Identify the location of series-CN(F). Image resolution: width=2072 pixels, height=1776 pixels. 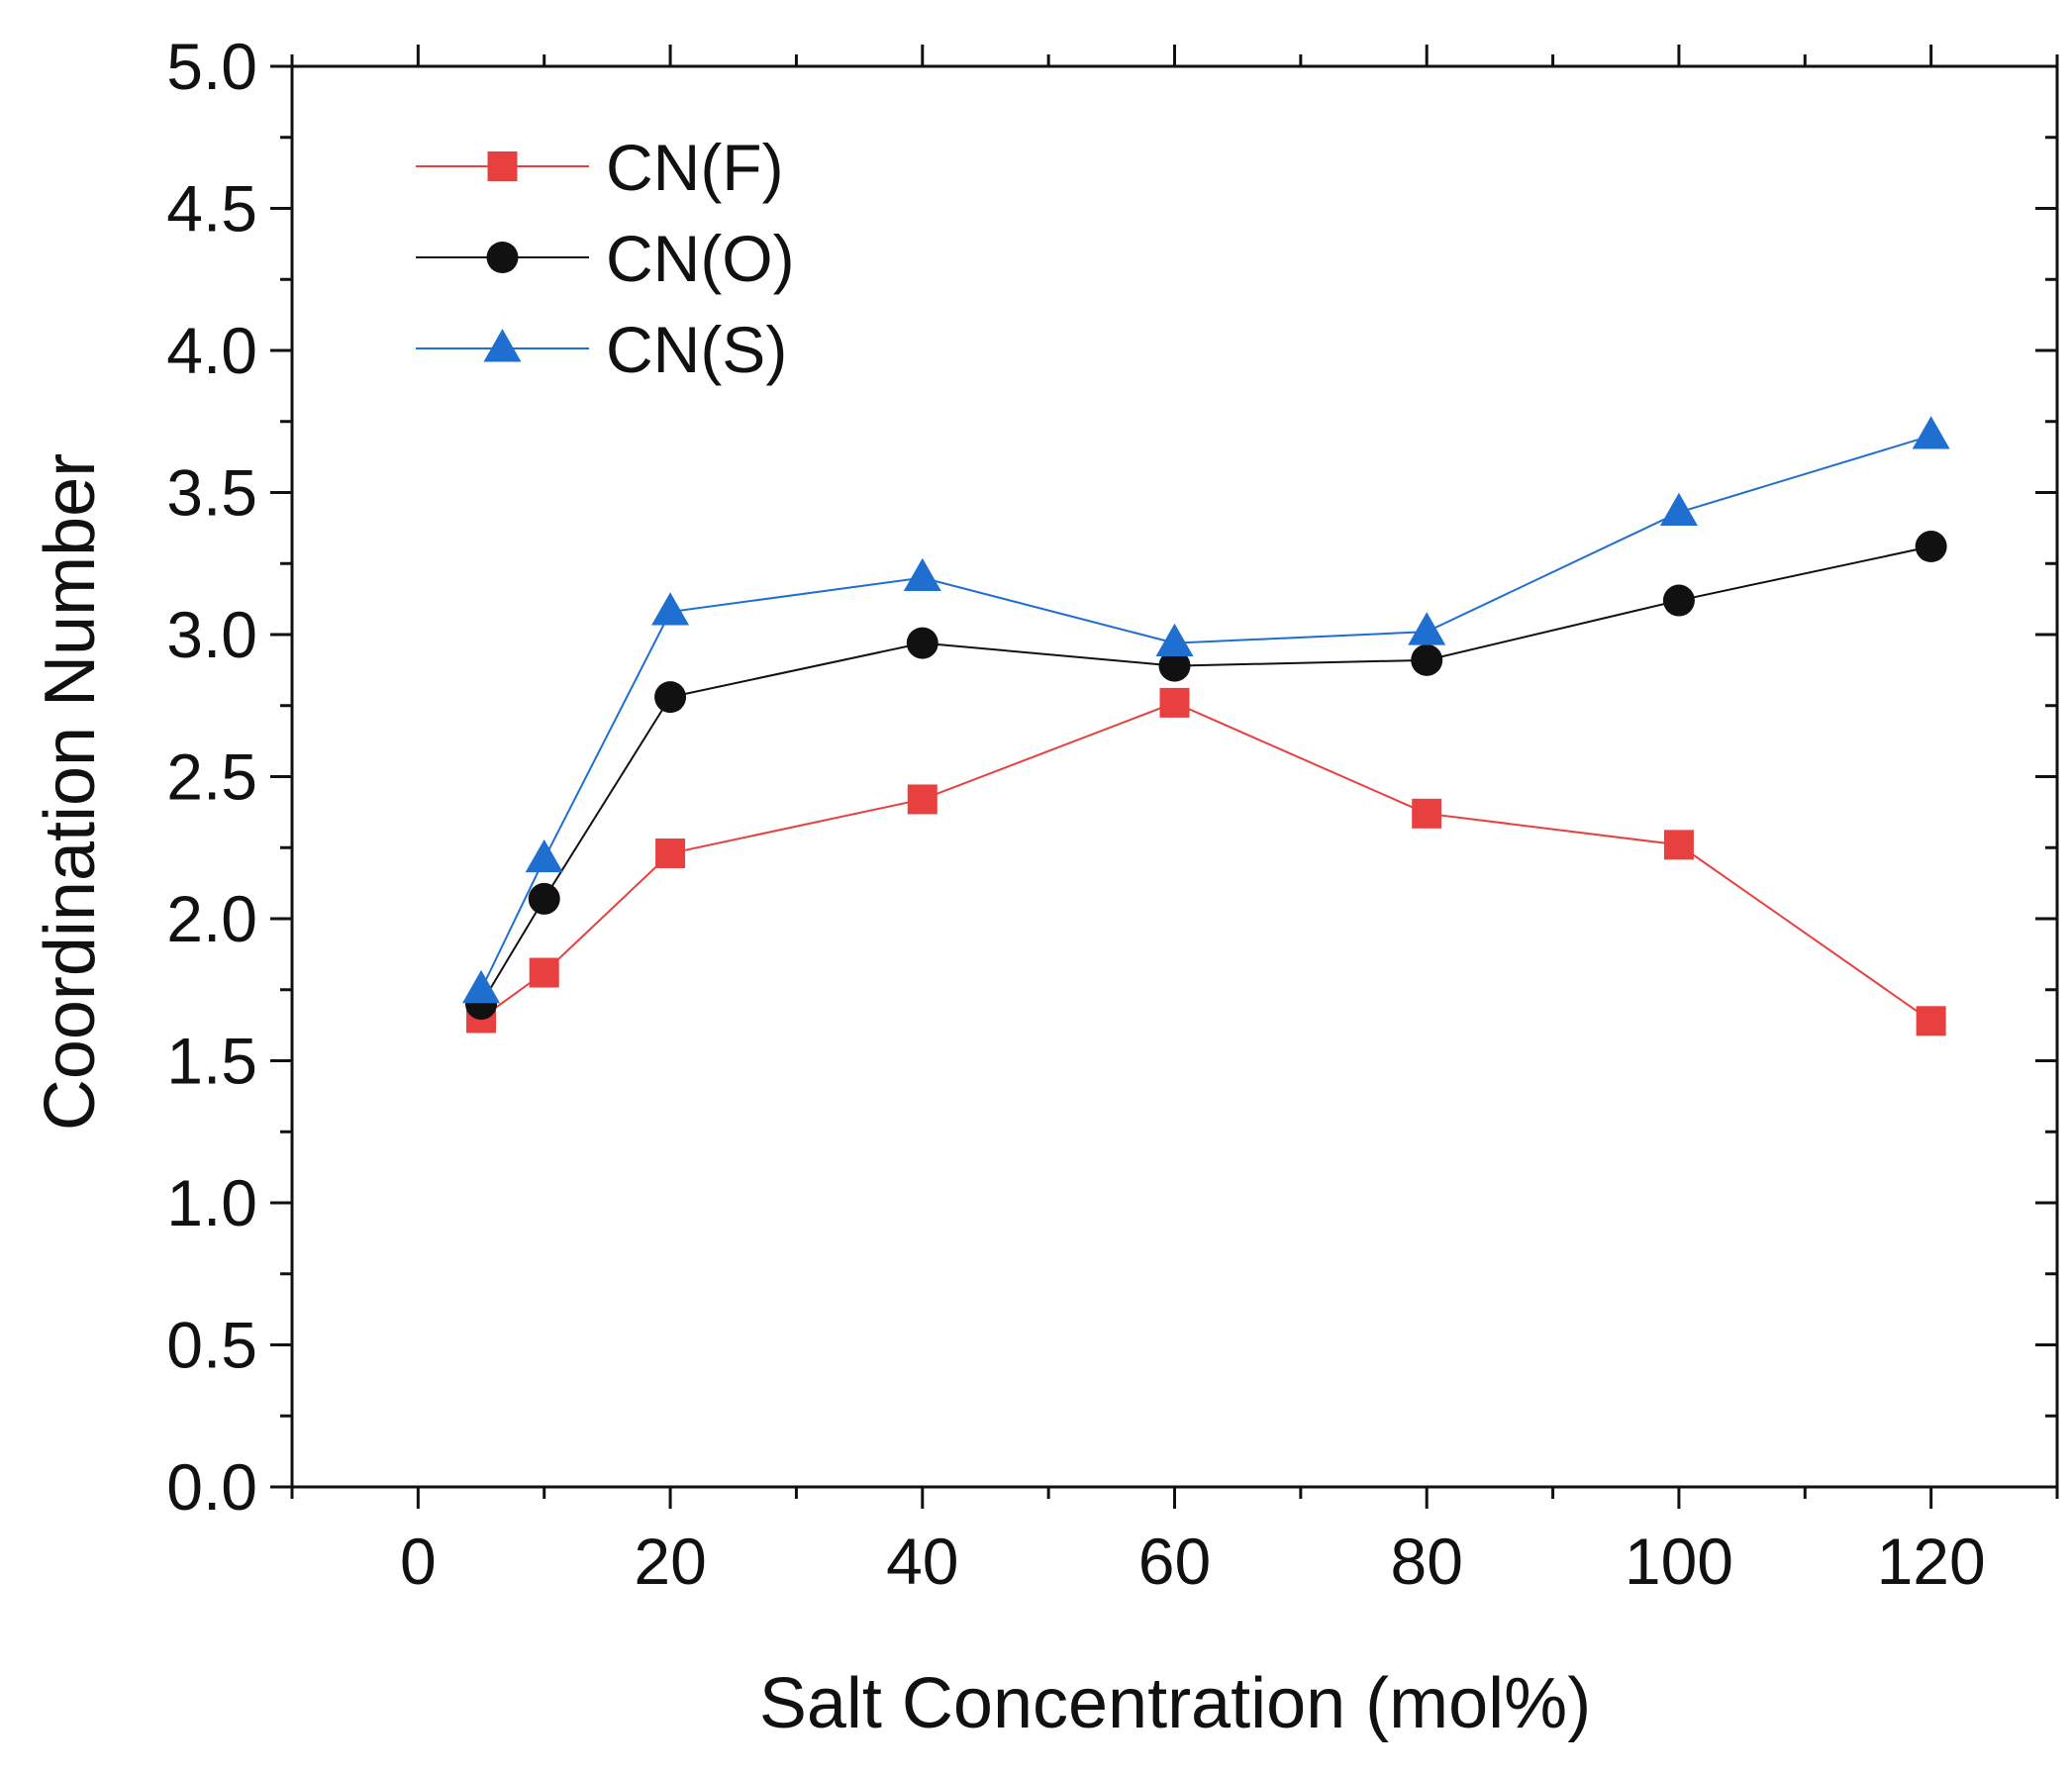
(1206, 861).